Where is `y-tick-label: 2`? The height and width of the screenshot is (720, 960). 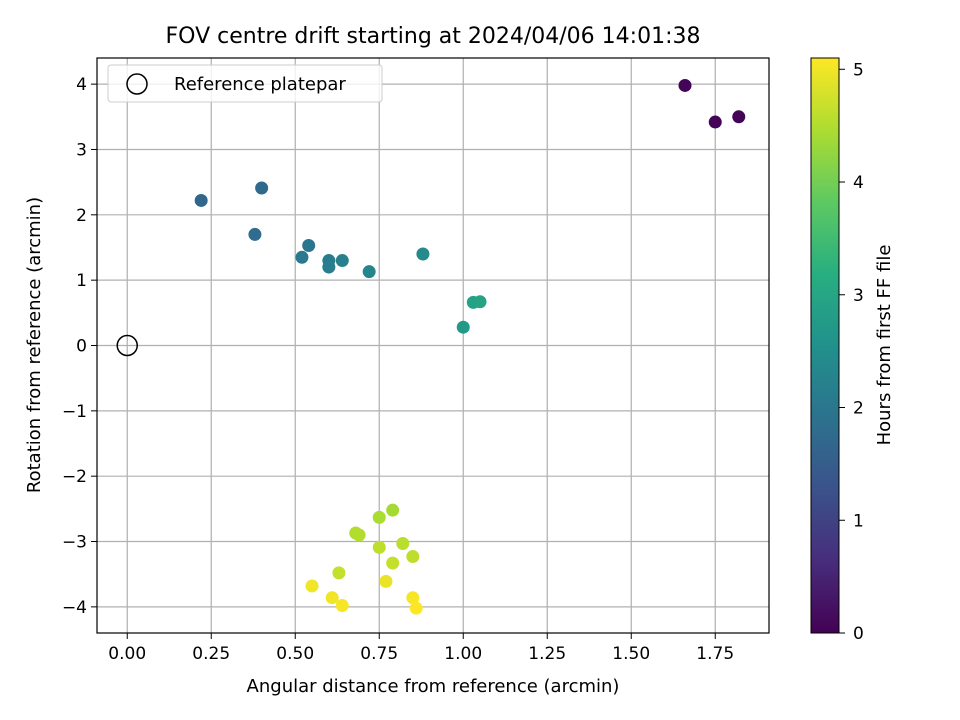 y-tick-label: 2 is located at coordinates (81, 216).